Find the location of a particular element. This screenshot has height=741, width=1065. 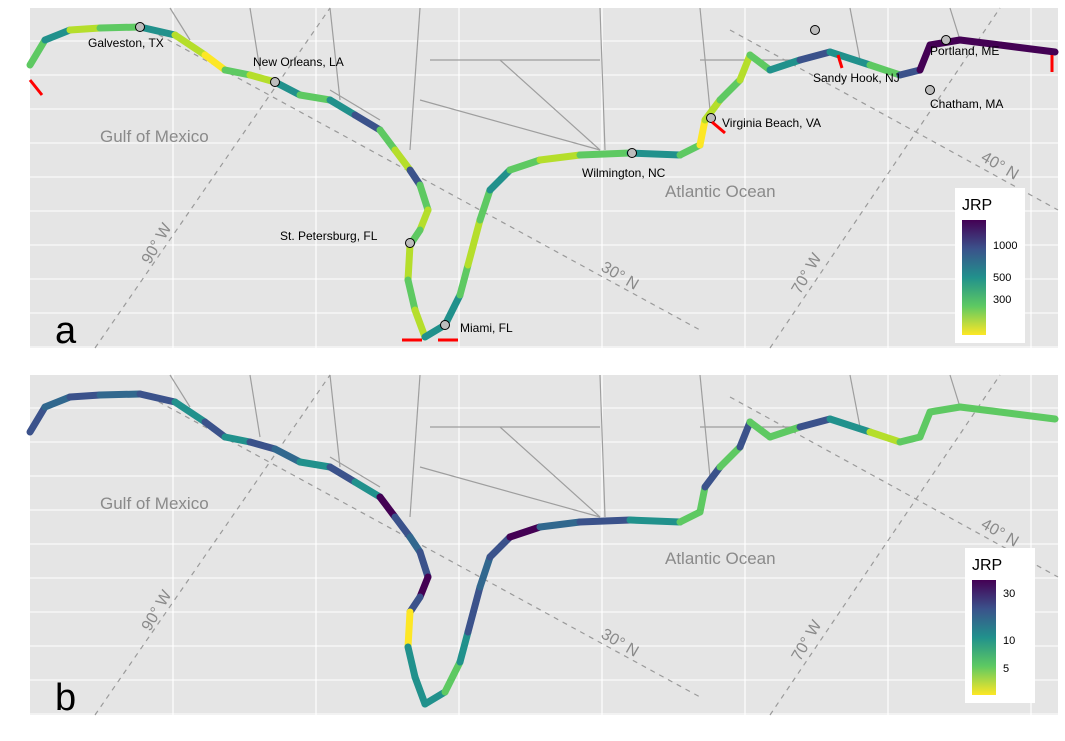

legend-tick: 30 is located at coordinates (1009, 594).